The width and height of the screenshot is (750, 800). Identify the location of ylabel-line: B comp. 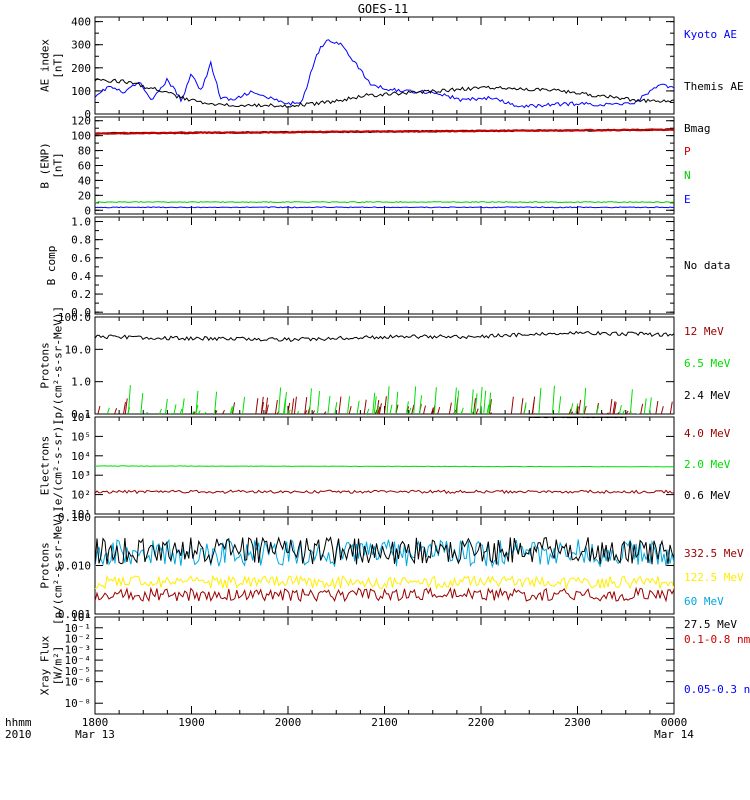
(51, 266).